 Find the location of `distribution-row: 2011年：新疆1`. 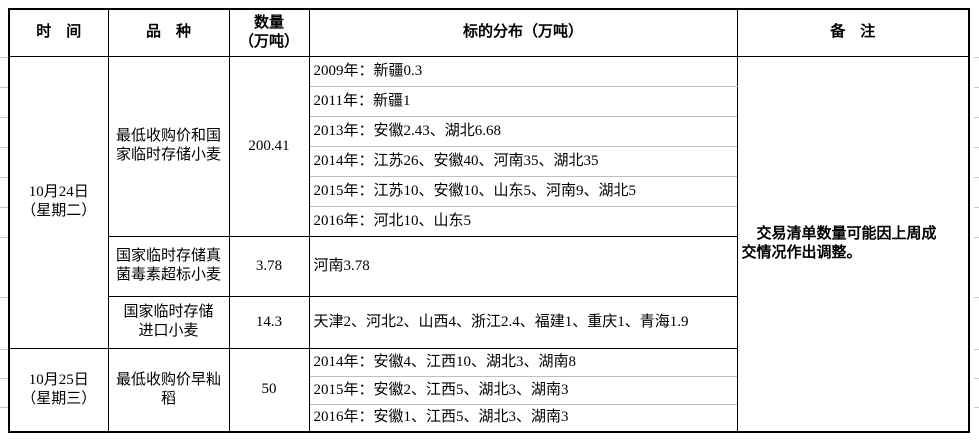

distribution-row: 2011年：新疆1 is located at coordinates (489, 101).